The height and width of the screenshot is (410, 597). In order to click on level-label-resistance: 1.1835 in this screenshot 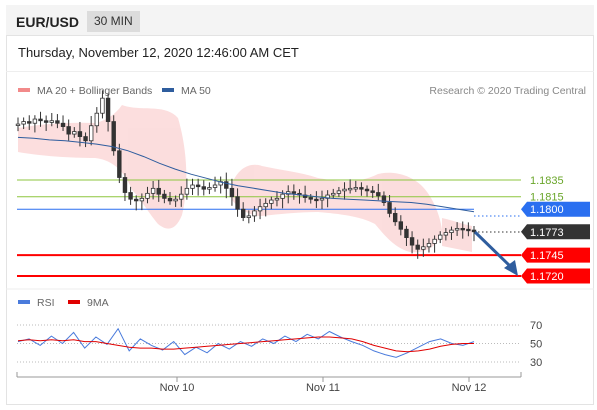, I will do `click(547, 181)`.